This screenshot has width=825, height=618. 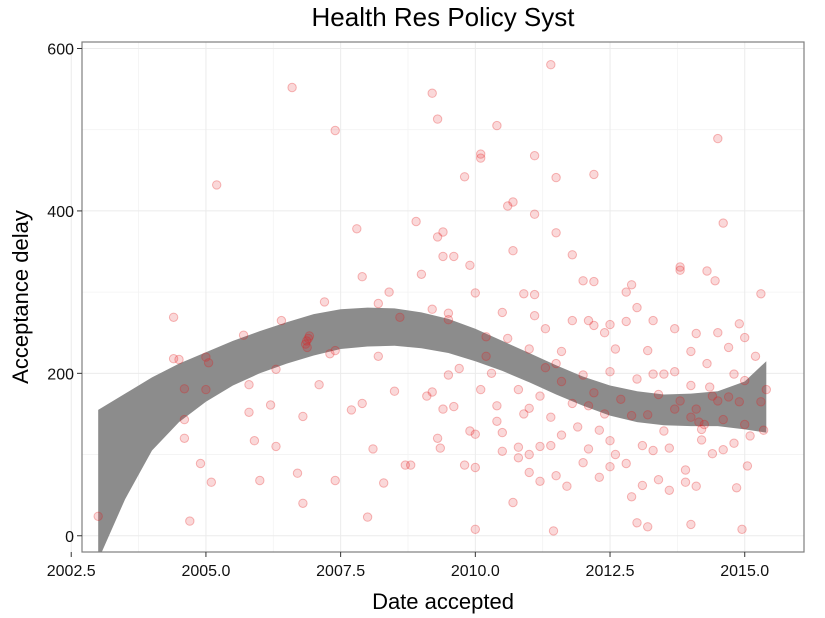 I want to click on x-tick-label: 2007.5, so click(x=340, y=571).